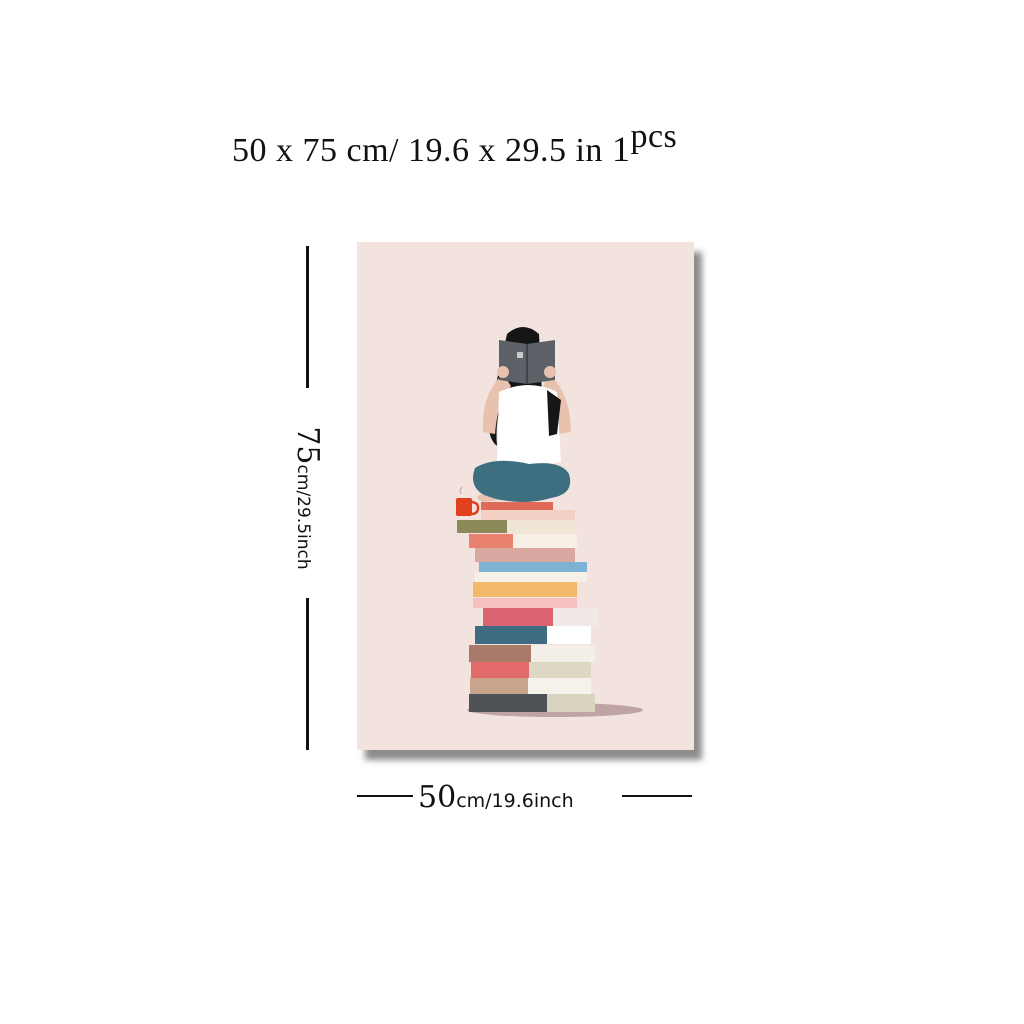 This screenshot has height=1024, width=1024. I want to click on woman-reading, so click(522, 414).